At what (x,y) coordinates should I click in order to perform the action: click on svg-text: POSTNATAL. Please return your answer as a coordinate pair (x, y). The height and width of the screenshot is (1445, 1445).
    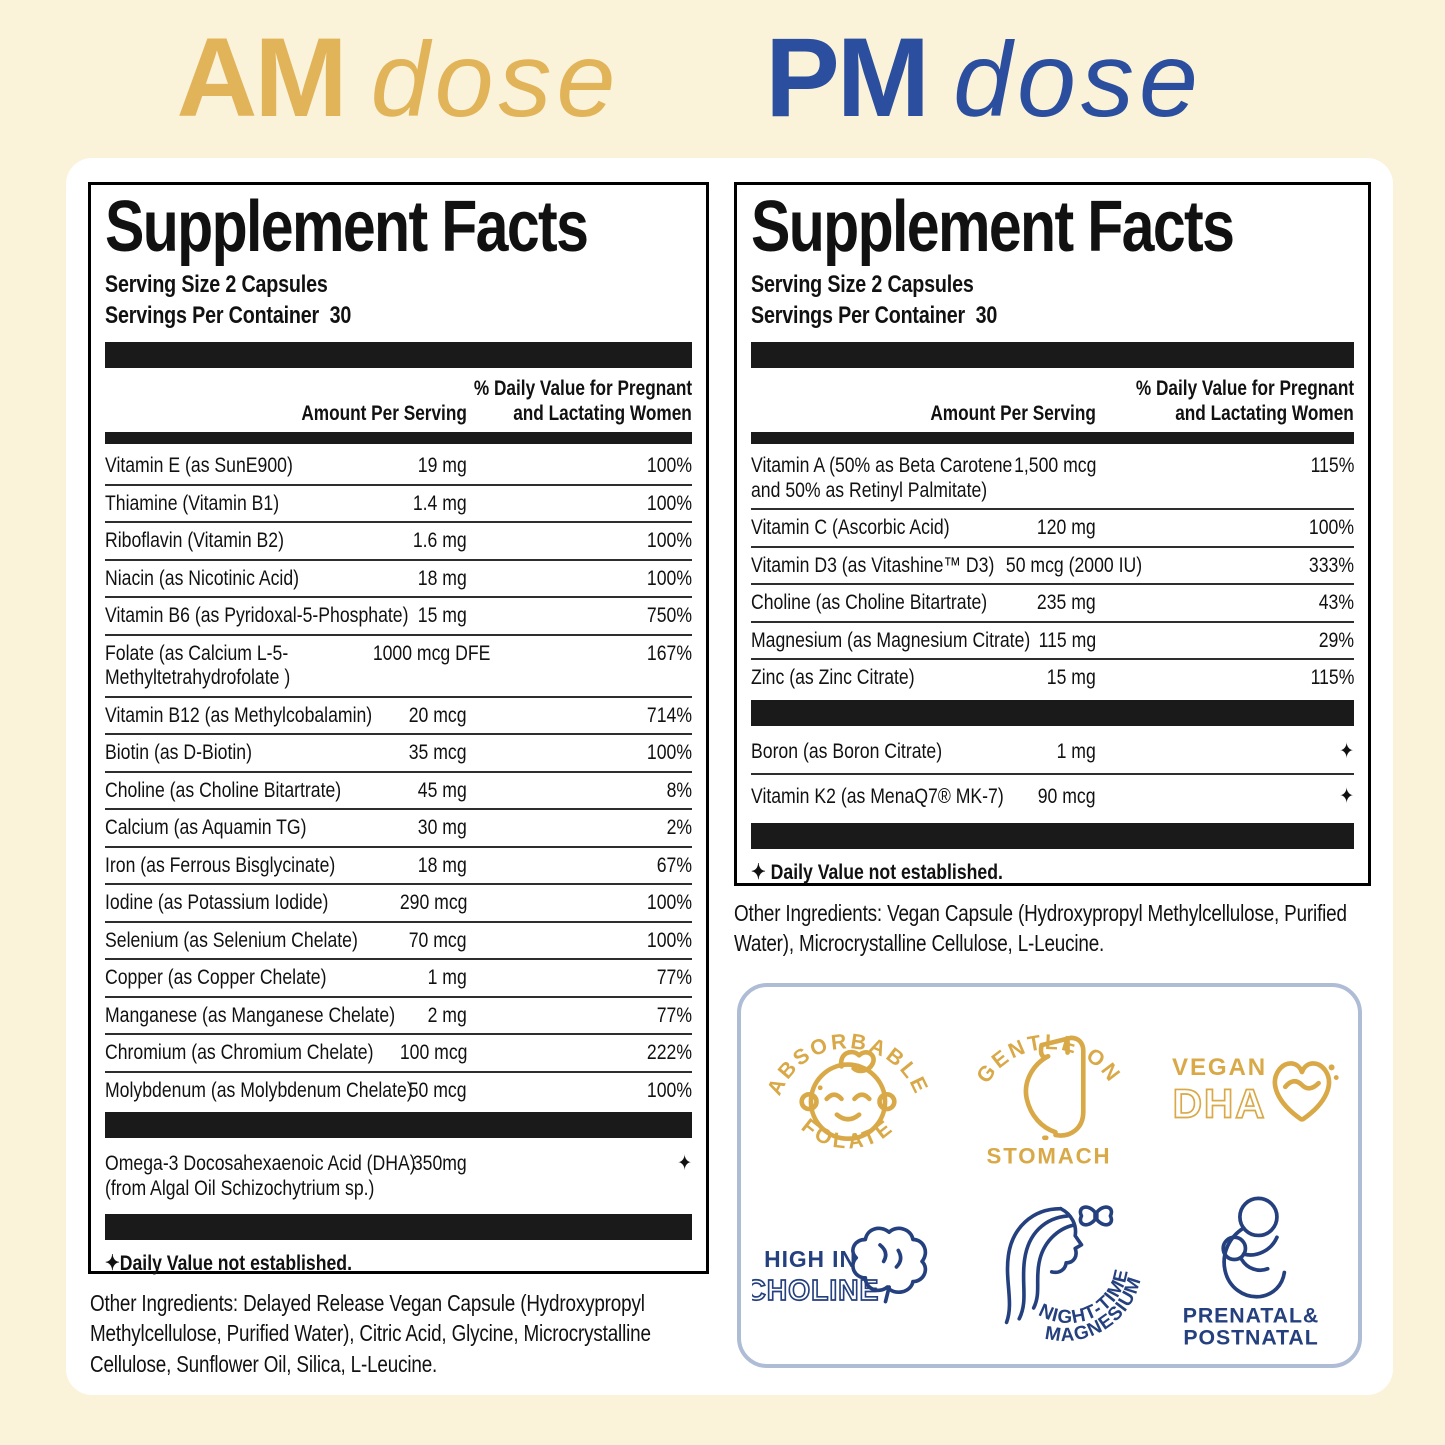
    Looking at the image, I should click on (1250, 1337).